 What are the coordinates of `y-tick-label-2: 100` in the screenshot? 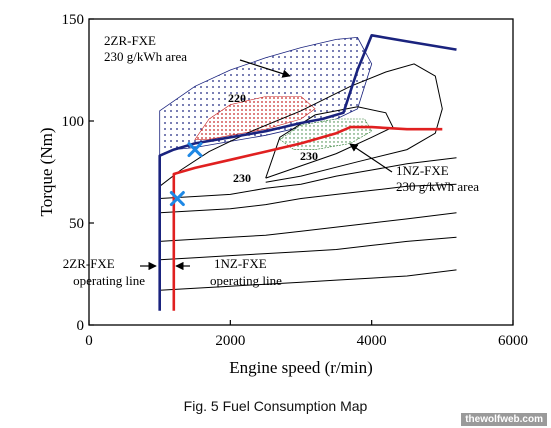 It's located at (73, 122).